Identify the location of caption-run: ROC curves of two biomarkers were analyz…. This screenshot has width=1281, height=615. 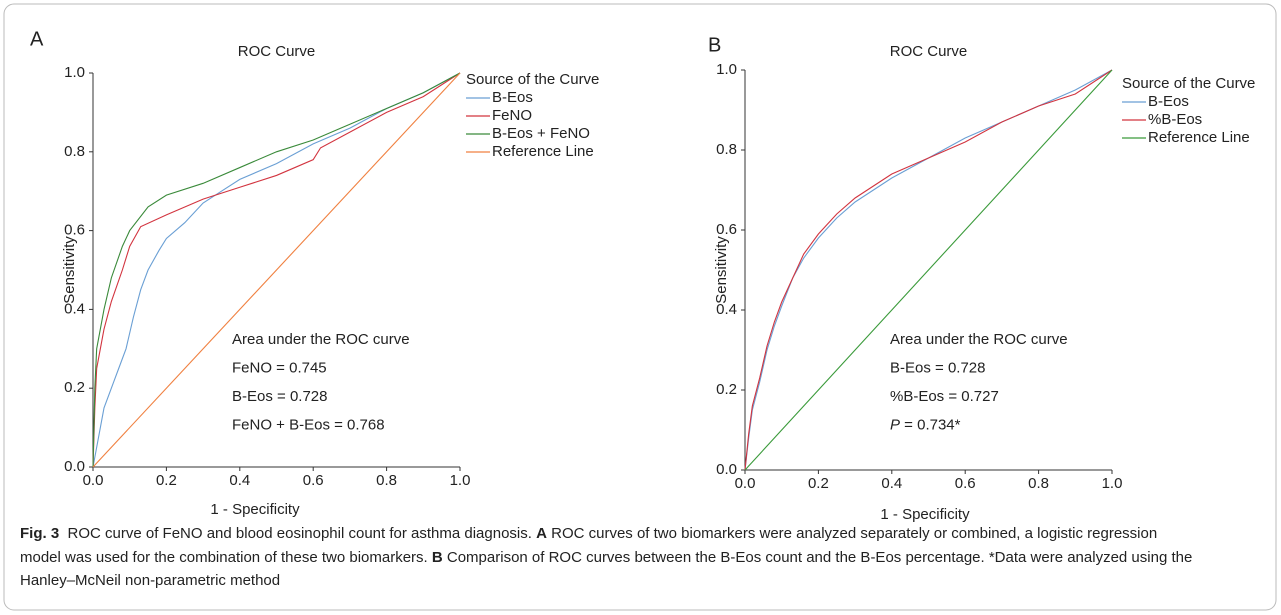
(591, 545).